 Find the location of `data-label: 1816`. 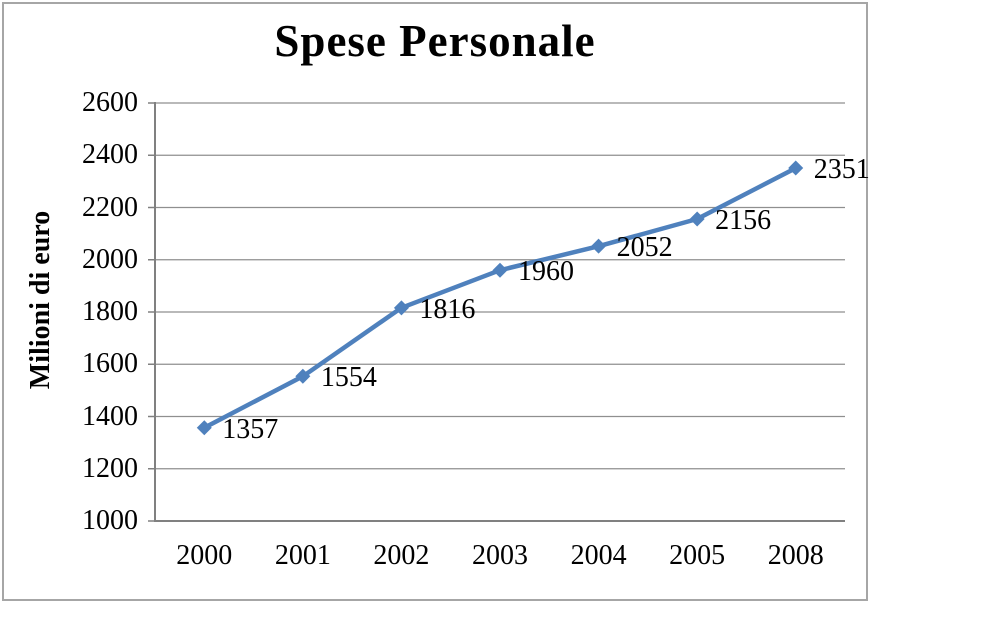

data-label: 1816 is located at coordinates (447, 309).